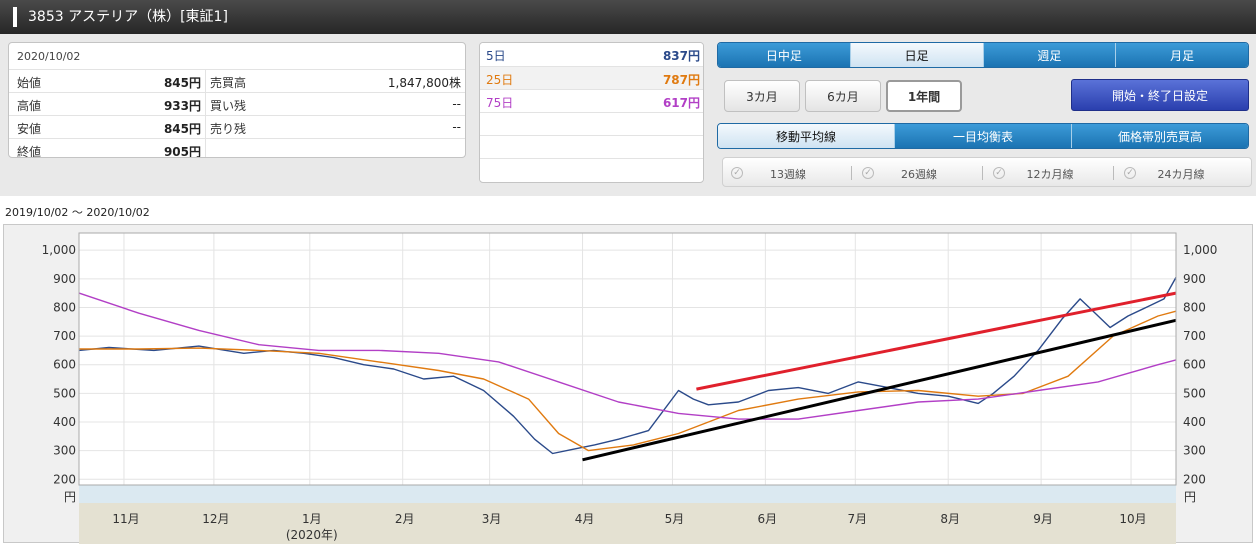 The height and width of the screenshot is (547, 1256). I want to click on ma-check-label: 12カ月線, so click(1050, 174).